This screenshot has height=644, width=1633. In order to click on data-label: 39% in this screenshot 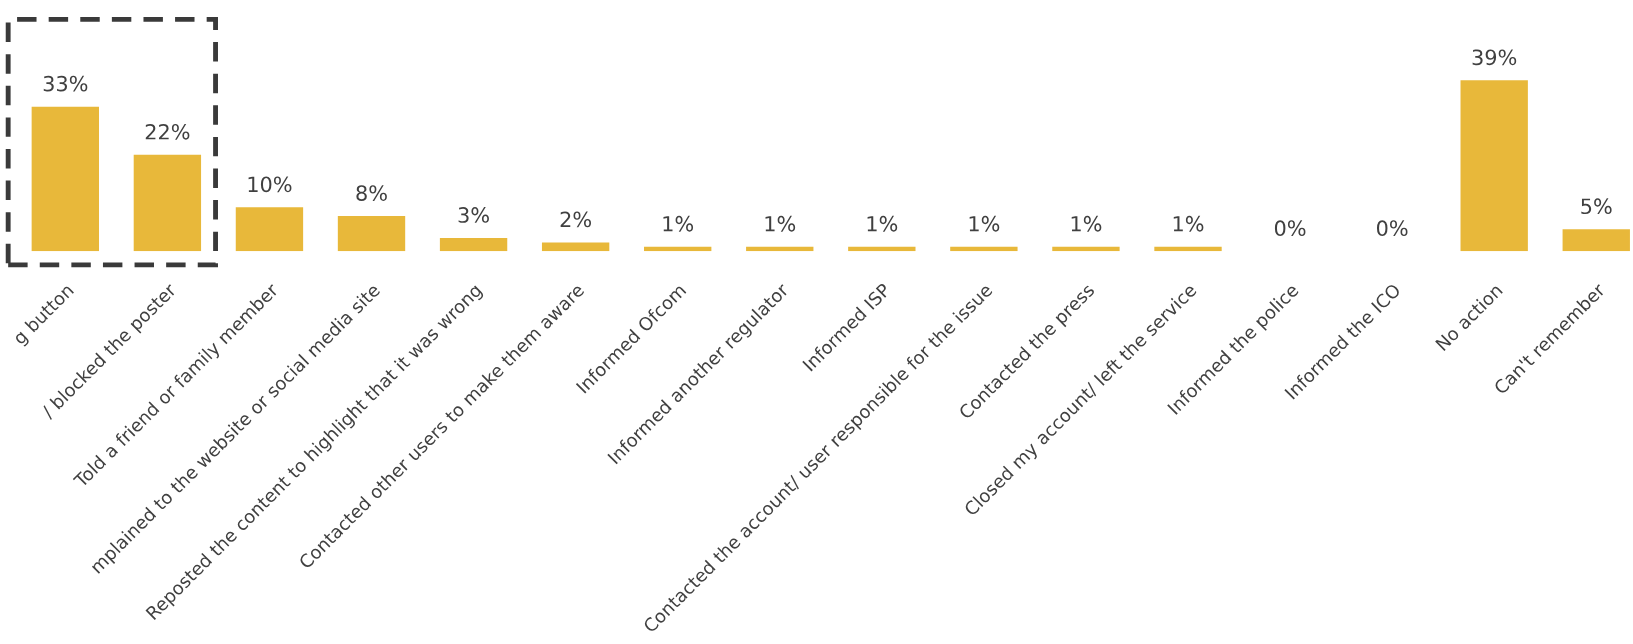, I will do `click(1494, 57)`.